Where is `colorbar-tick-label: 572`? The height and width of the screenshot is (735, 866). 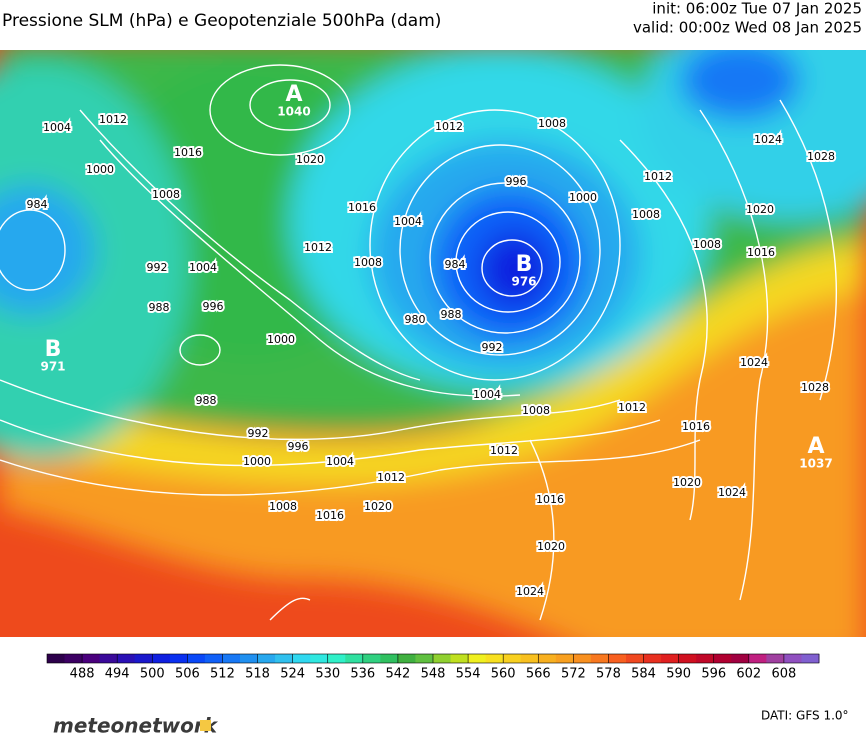
colorbar-tick-label: 572 is located at coordinates (573, 674).